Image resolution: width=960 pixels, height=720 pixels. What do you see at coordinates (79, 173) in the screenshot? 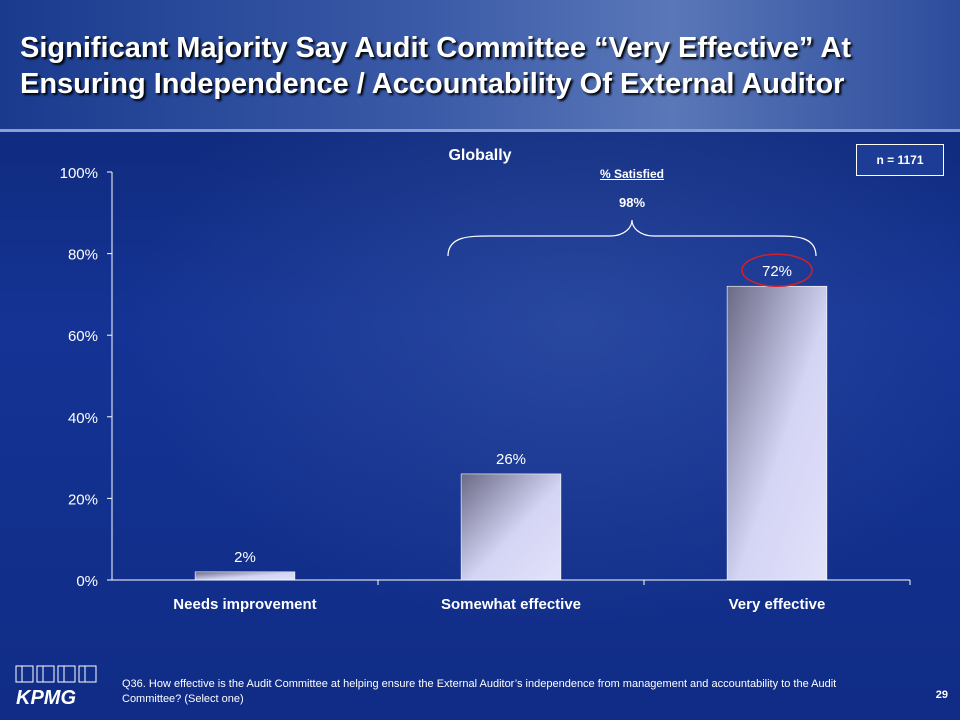
I see `y-tick-label: 100%` at bounding box center [79, 173].